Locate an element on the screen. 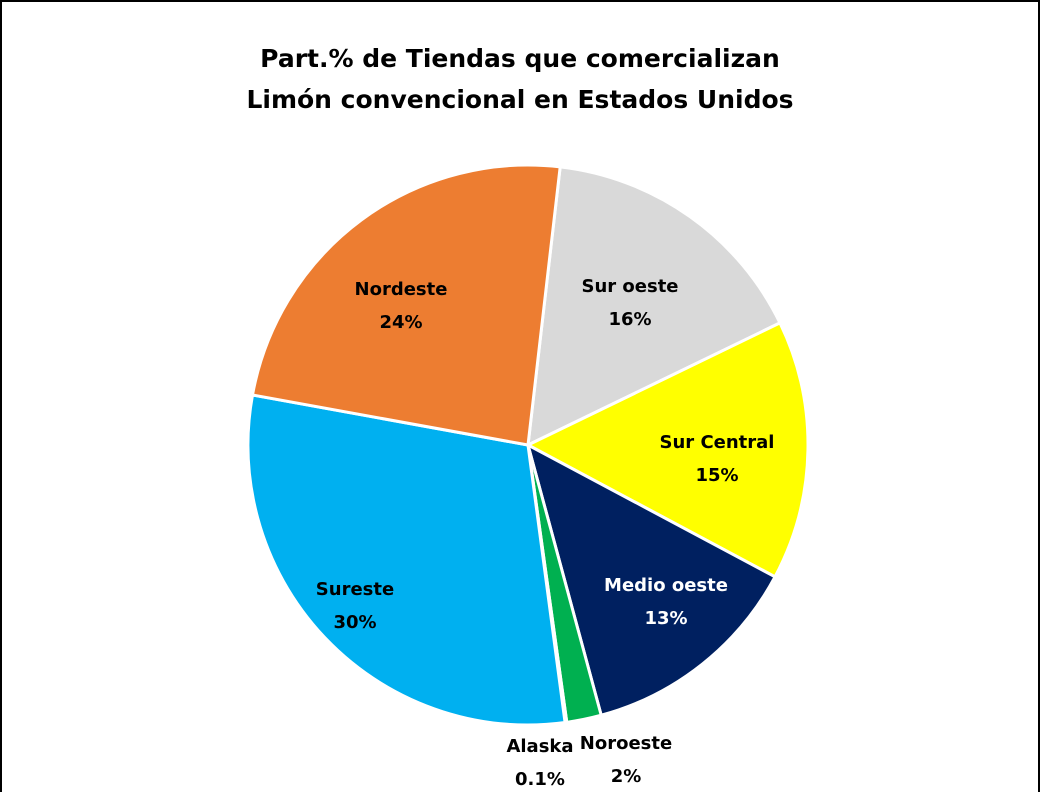 This screenshot has height=792, width=1041. slice-label: Alaska is located at coordinates (539, 746).